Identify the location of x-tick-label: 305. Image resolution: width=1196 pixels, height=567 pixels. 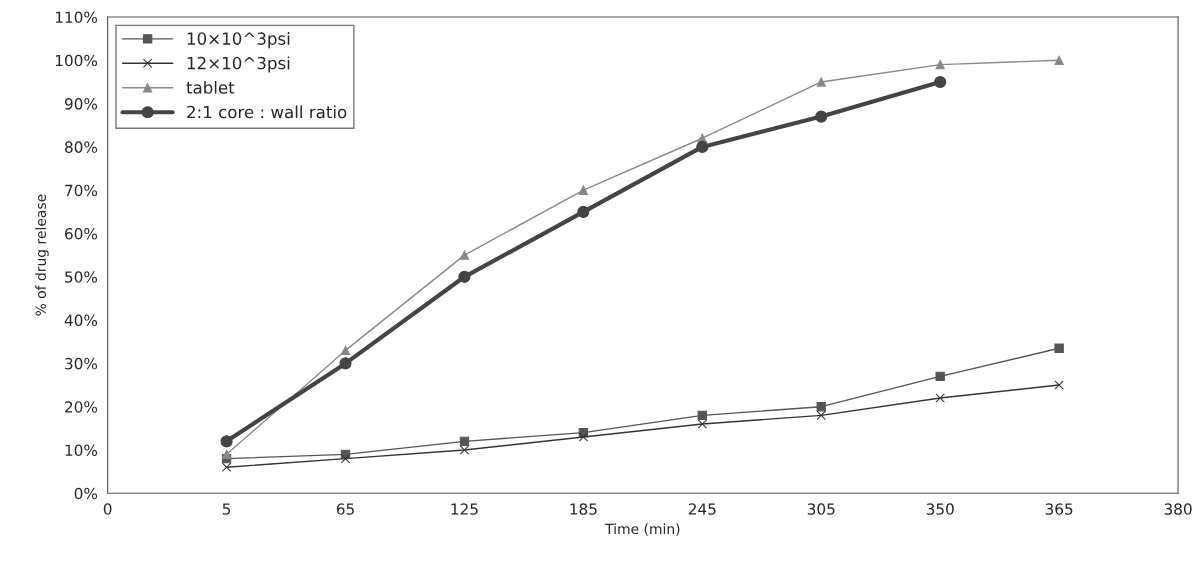
(821, 509).